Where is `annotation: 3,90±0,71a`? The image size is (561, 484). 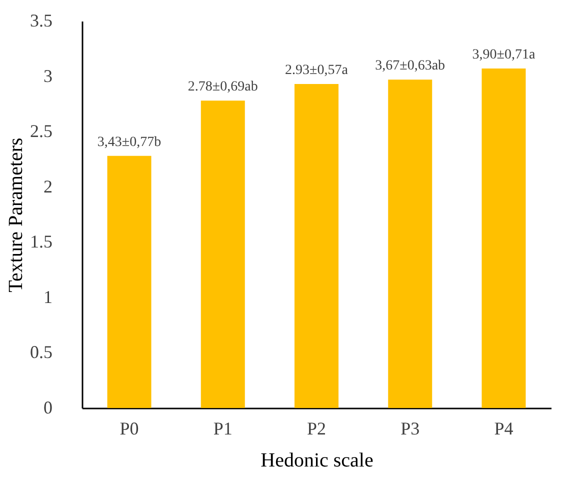 annotation: 3,90±0,71a is located at coordinates (504, 55).